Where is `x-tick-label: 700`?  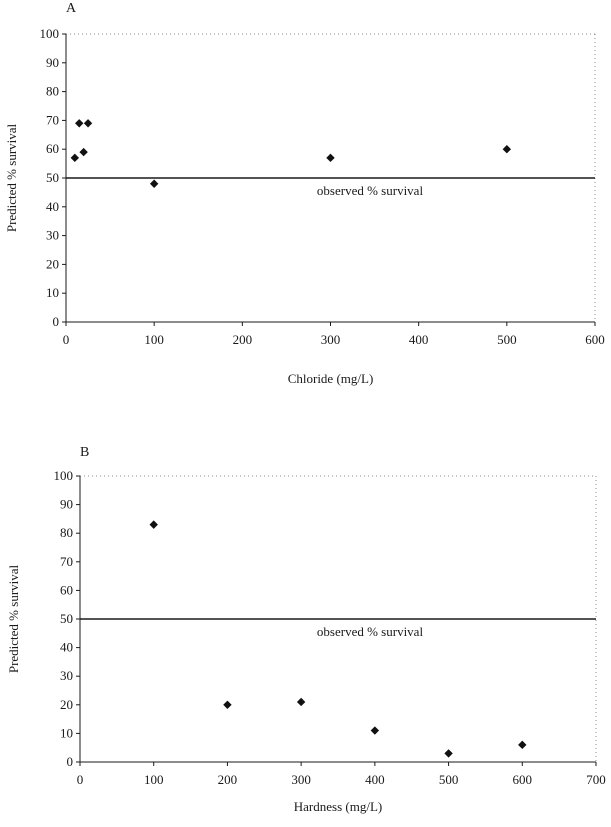 x-tick-label: 700 is located at coordinates (596, 779).